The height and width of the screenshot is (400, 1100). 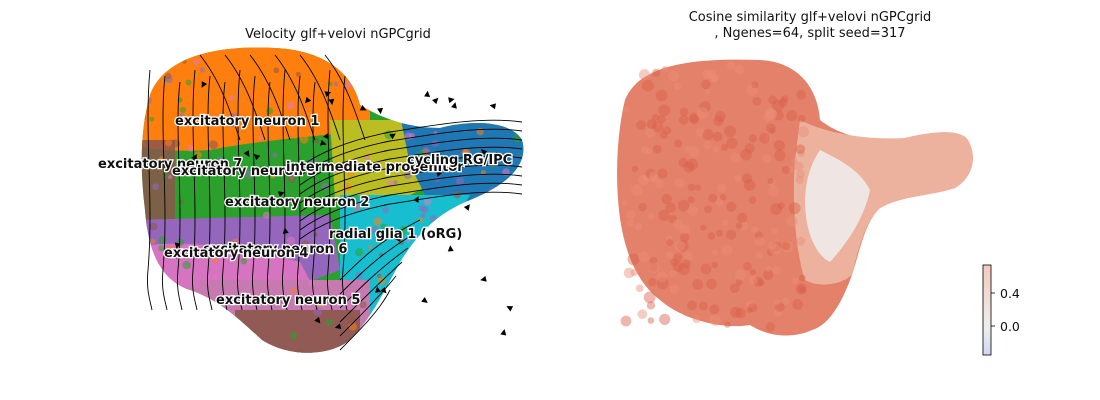 What do you see at coordinates (380, 165) in the screenshot?
I see `cluster-region-intermediate` at bounding box center [380, 165].